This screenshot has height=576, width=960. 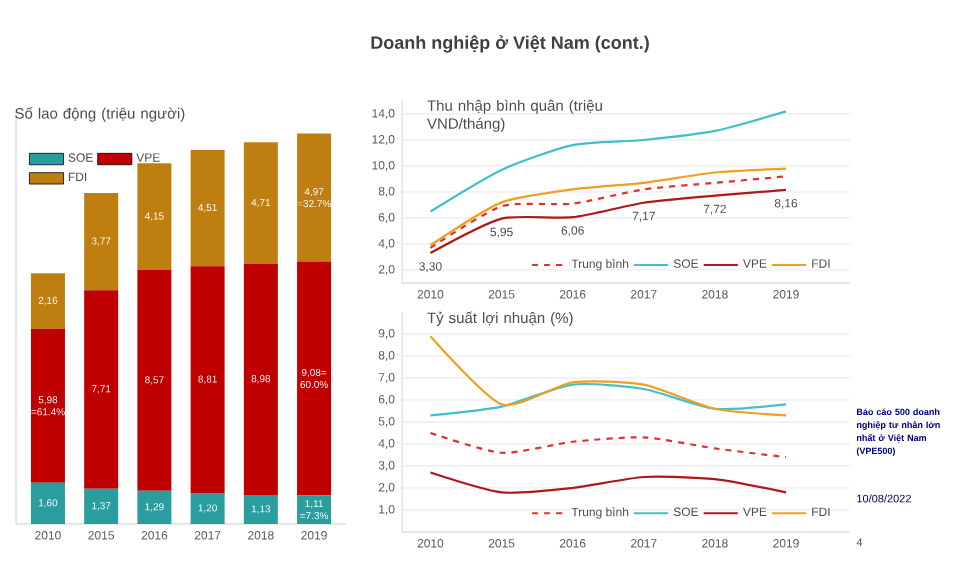 I want to click on text: Doanh nghiệp ở Việt Nam (cont.), so click(x=510, y=44).